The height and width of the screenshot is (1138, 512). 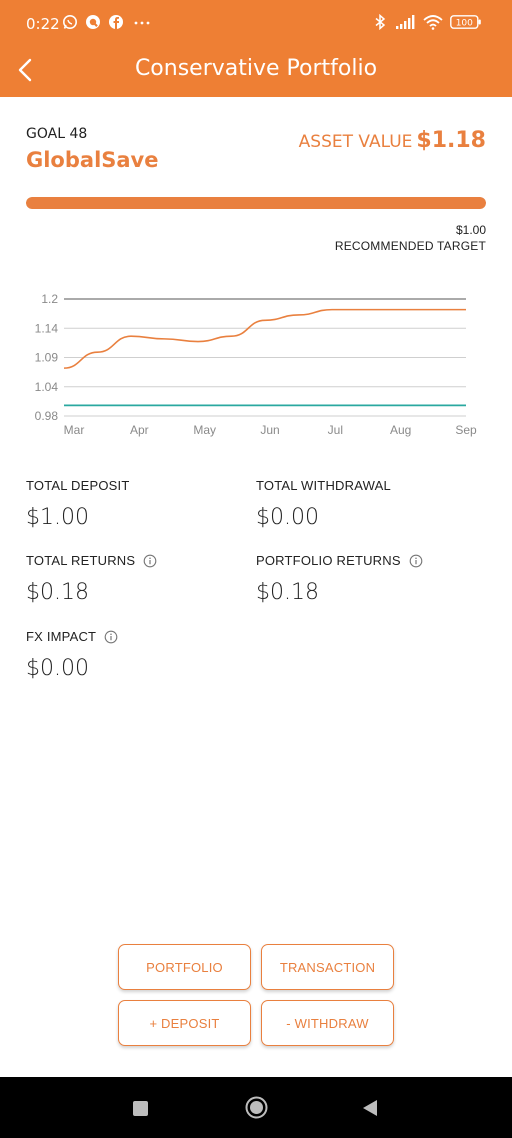 I want to click on y-tick-label: 0.98, so click(x=47, y=416).